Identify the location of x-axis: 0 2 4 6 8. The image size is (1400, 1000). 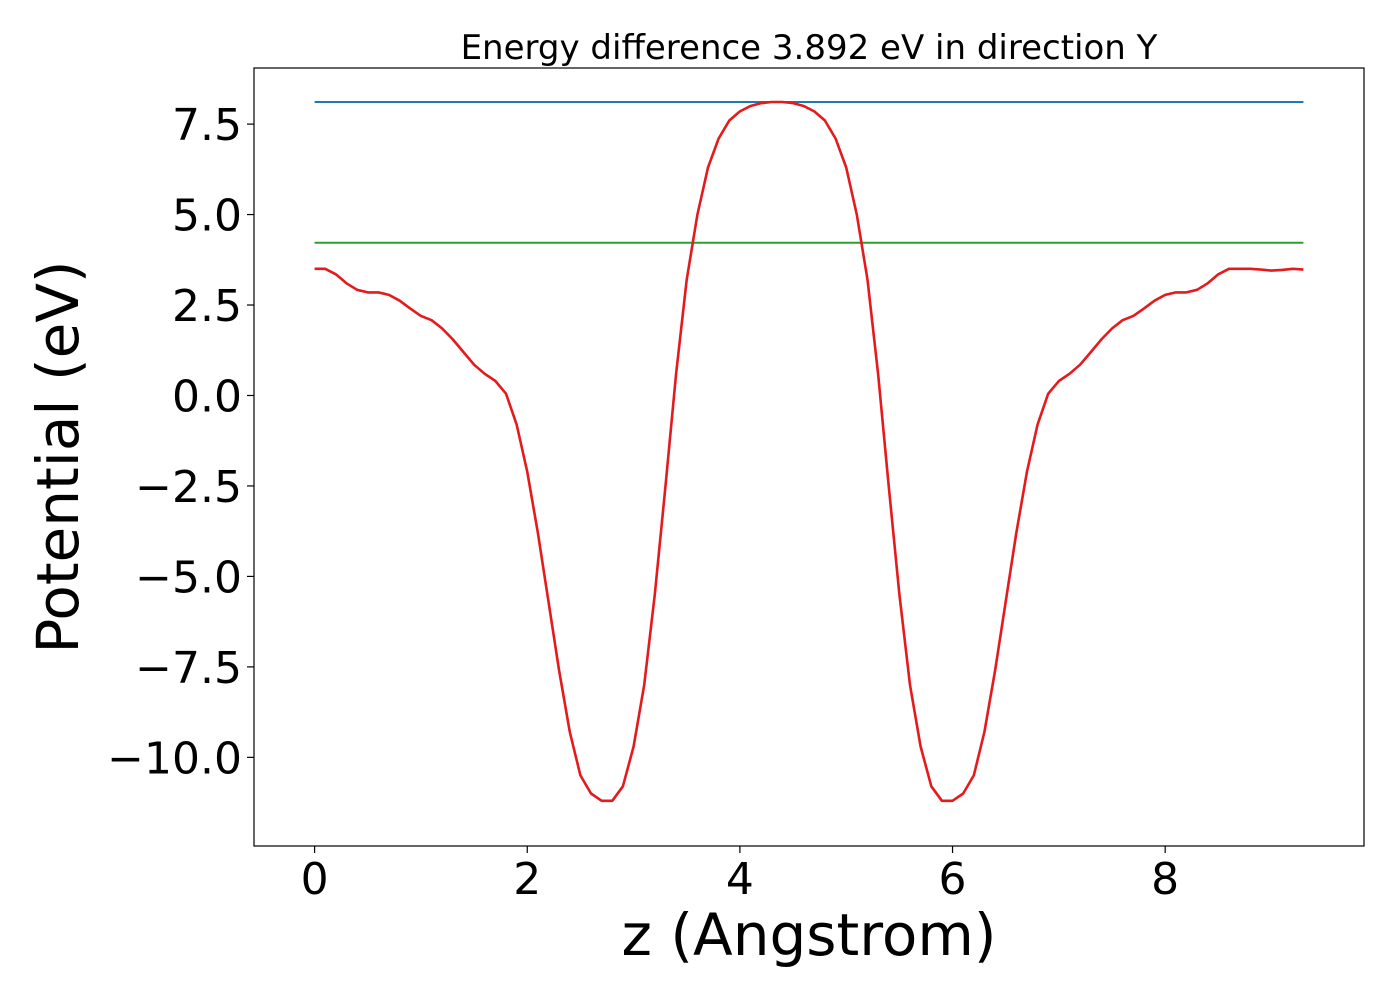
(740, 875).